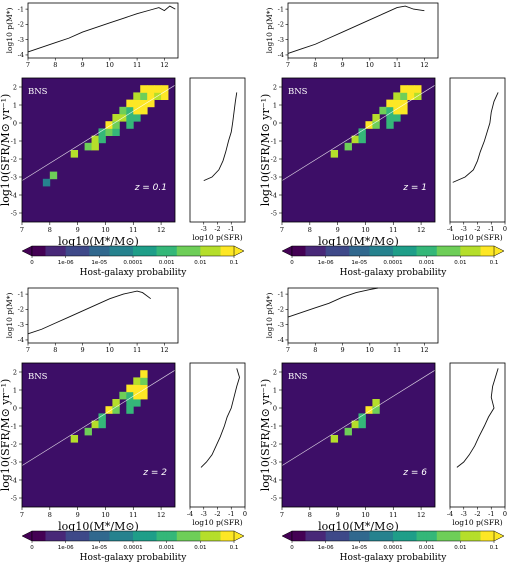 The image size is (520, 570). What do you see at coordinates (427, 263) in the screenshot?
I see `colorbar-tick-label: 0.001` at bounding box center [427, 263].